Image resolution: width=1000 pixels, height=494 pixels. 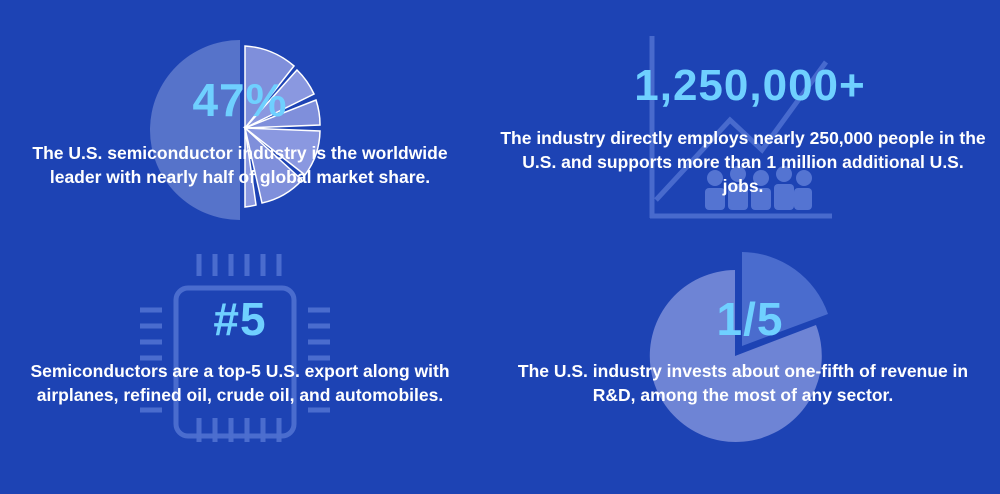 I want to click on stat-value: 1/5, so click(x=750, y=319).